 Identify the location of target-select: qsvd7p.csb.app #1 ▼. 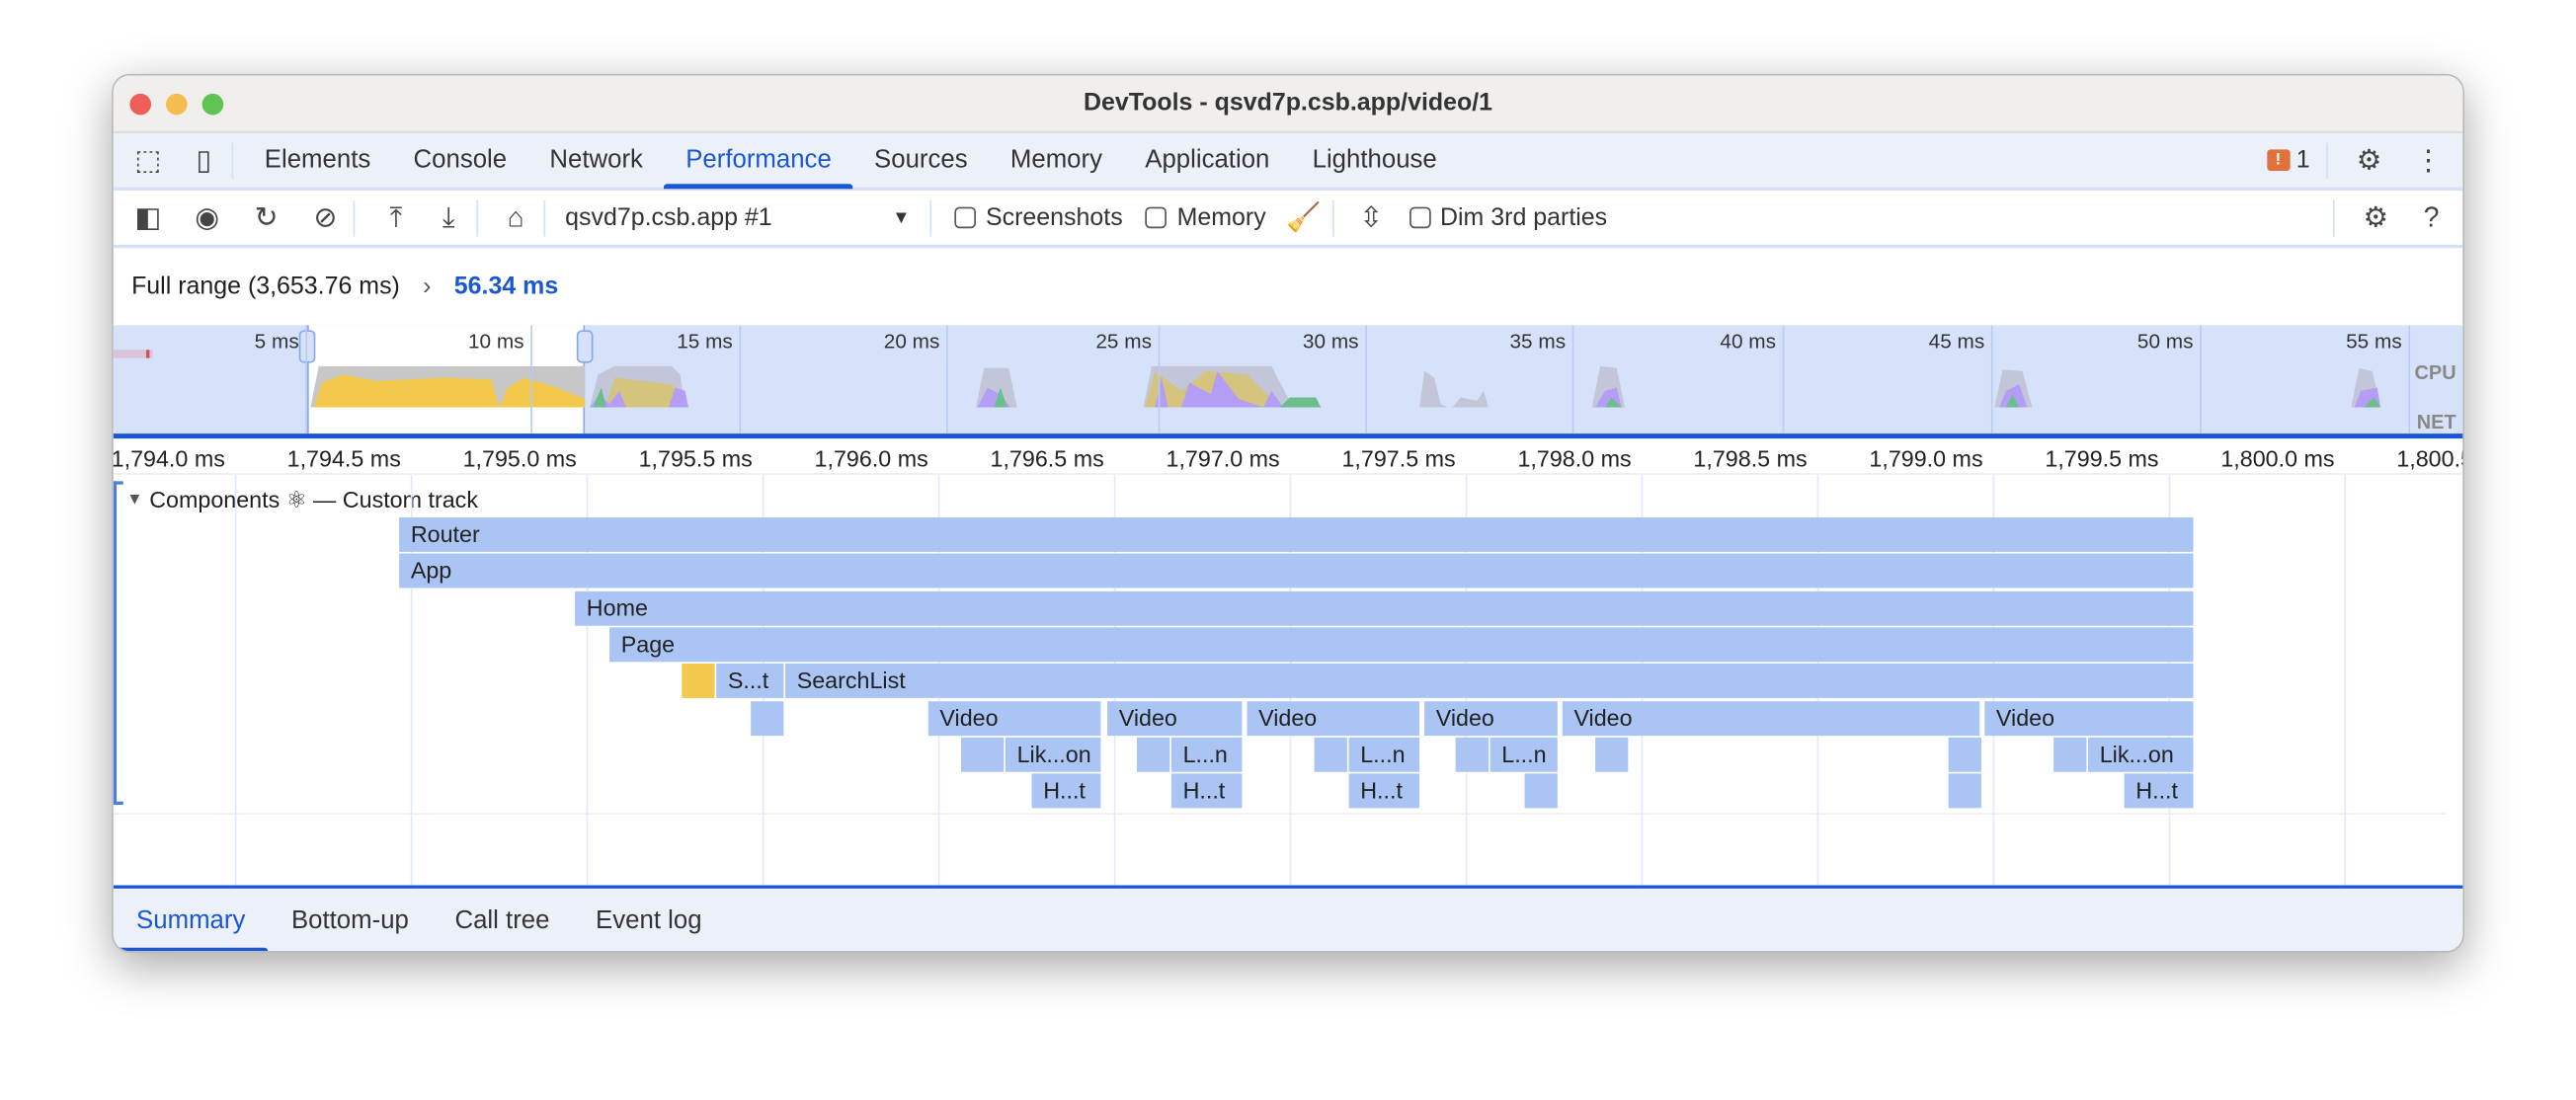
(737, 217).